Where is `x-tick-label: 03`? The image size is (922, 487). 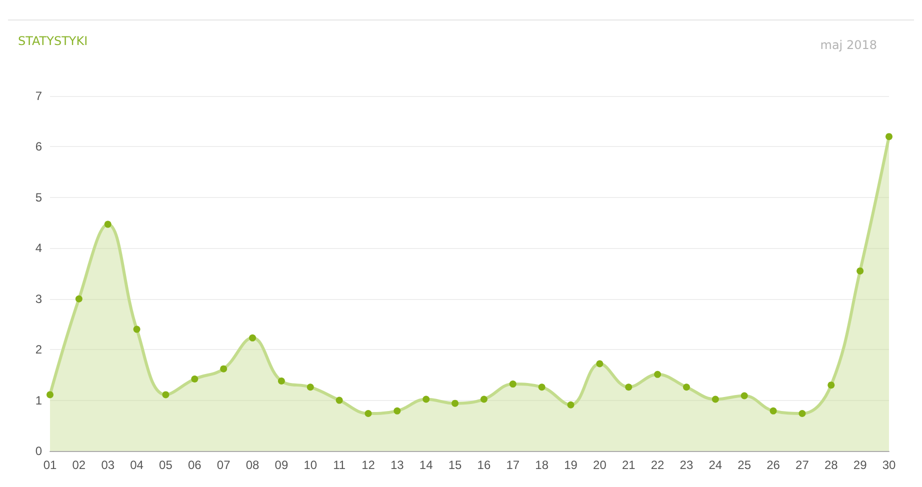 x-tick-label: 03 is located at coordinates (108, 465).